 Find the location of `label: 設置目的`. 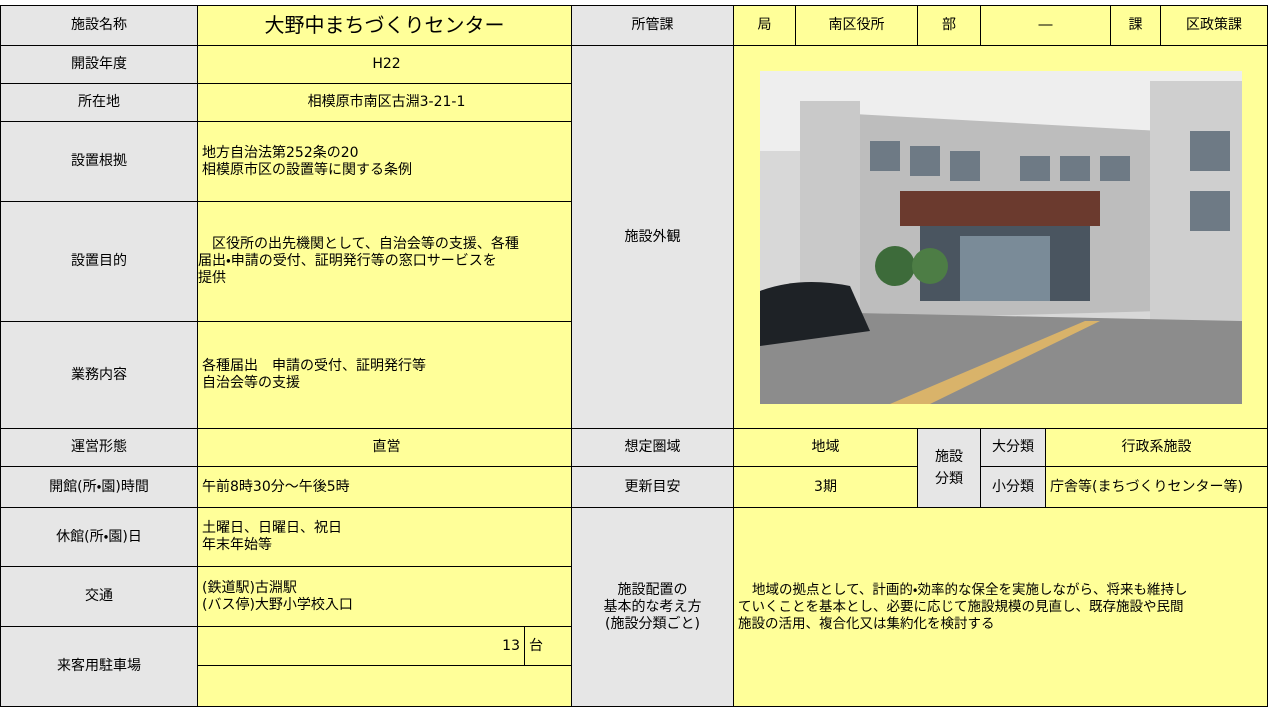

label: 設置目的 is located at coordinates (99, 261).